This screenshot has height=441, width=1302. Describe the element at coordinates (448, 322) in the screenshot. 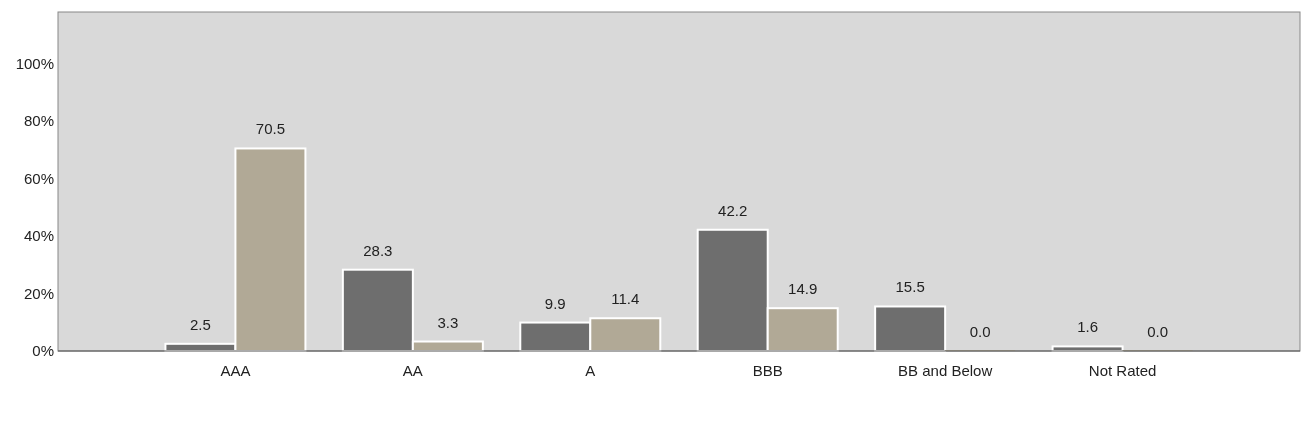

I see `data-label: 3.3` at that location.